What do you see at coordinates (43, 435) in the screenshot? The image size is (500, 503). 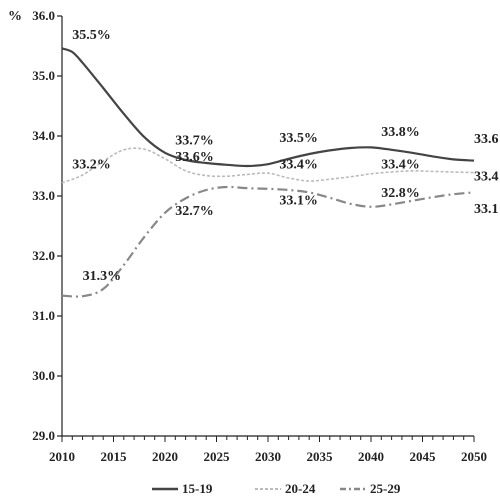 I see `y-tick-label: 29.0` at bounding box center [43, 435].